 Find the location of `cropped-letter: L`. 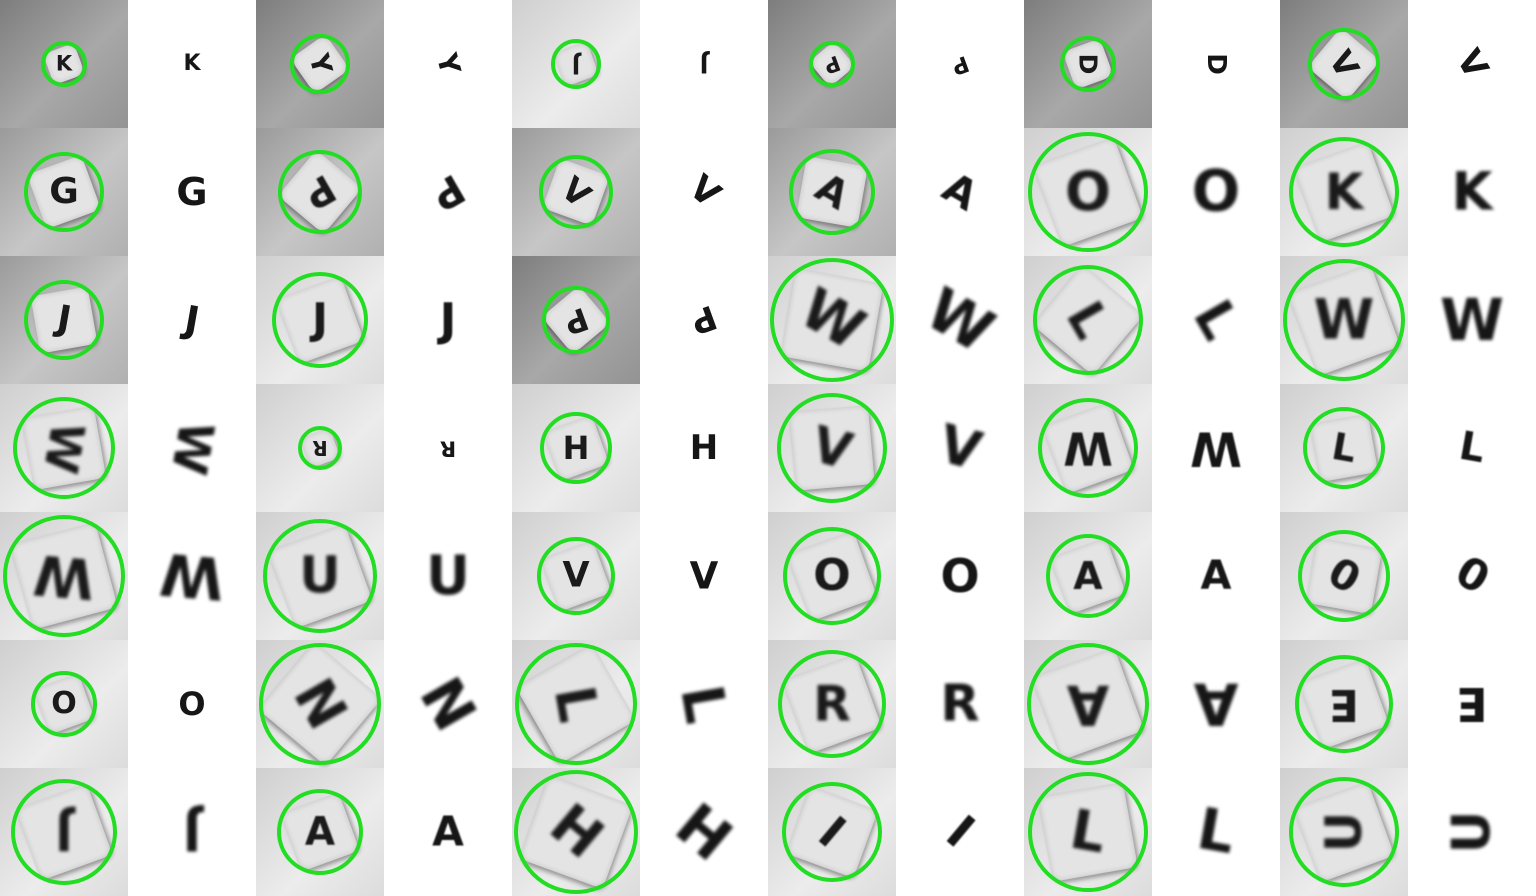

cropped-letter: L is located at coordinates (1216, 831).